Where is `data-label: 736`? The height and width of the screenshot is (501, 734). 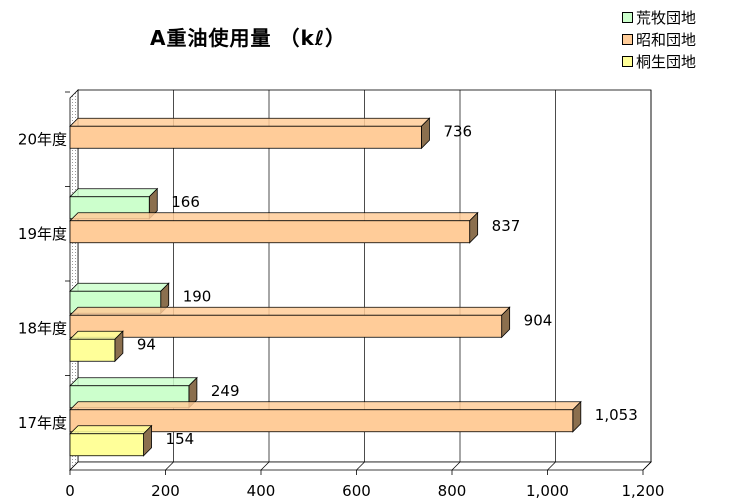
data-label: 736 is located at coordinates (457, 131).